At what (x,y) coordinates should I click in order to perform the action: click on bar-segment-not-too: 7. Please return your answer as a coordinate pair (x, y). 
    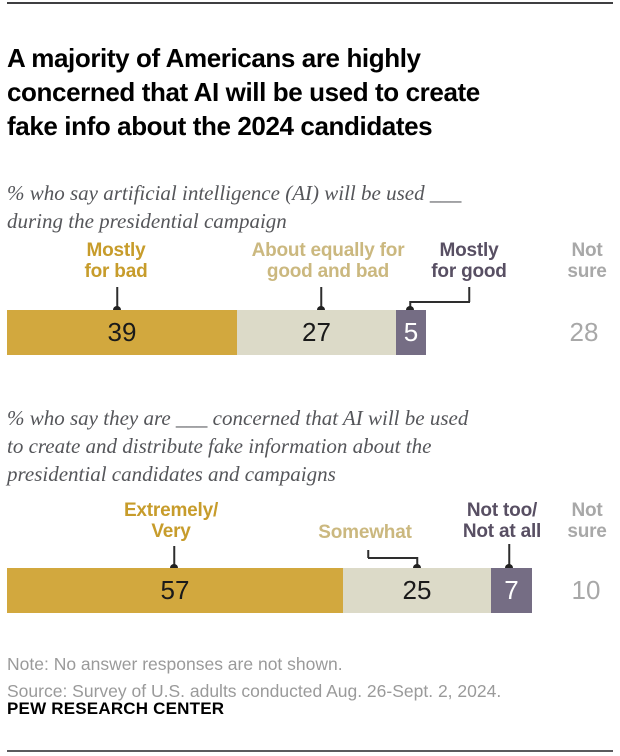
    Looking at the image, I should click on (511, 590).